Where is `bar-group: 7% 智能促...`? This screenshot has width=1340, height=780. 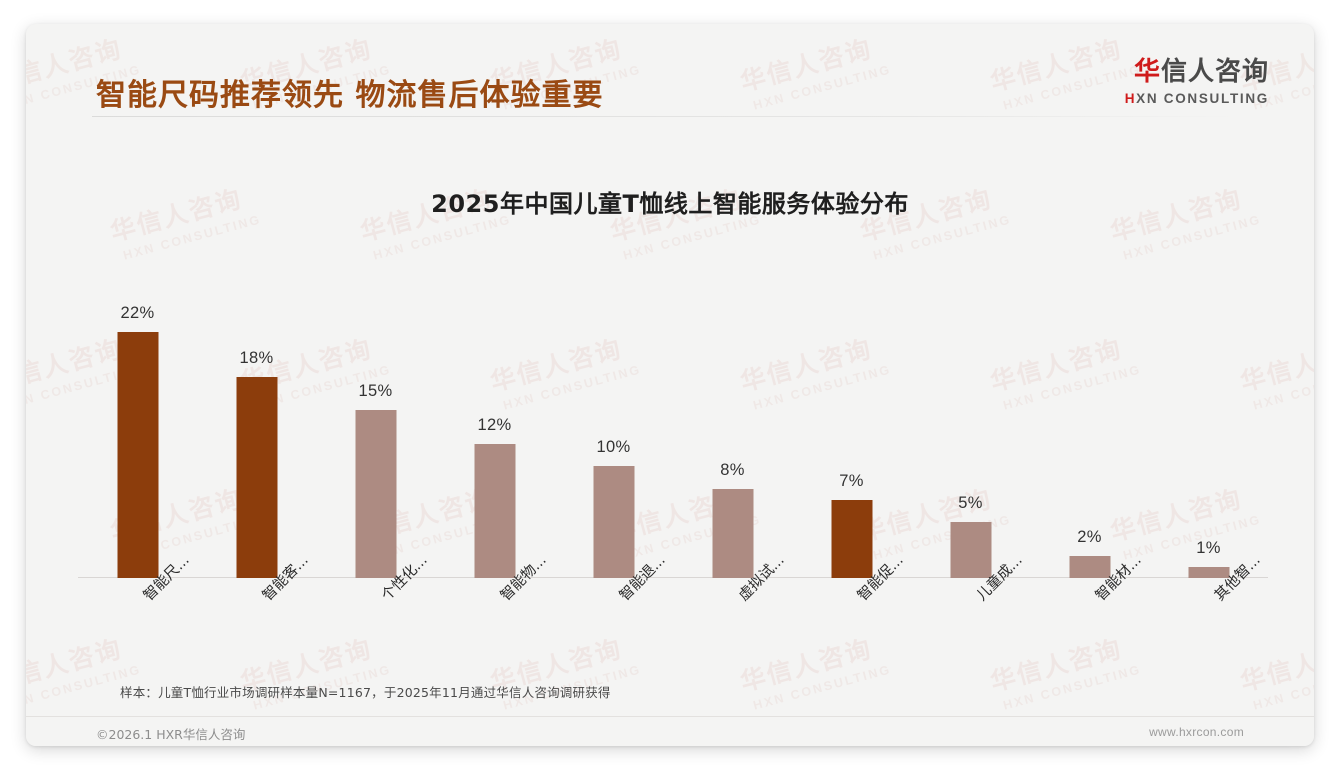 bar-group: 7% 智能促... is located at coordinates (851, 424).